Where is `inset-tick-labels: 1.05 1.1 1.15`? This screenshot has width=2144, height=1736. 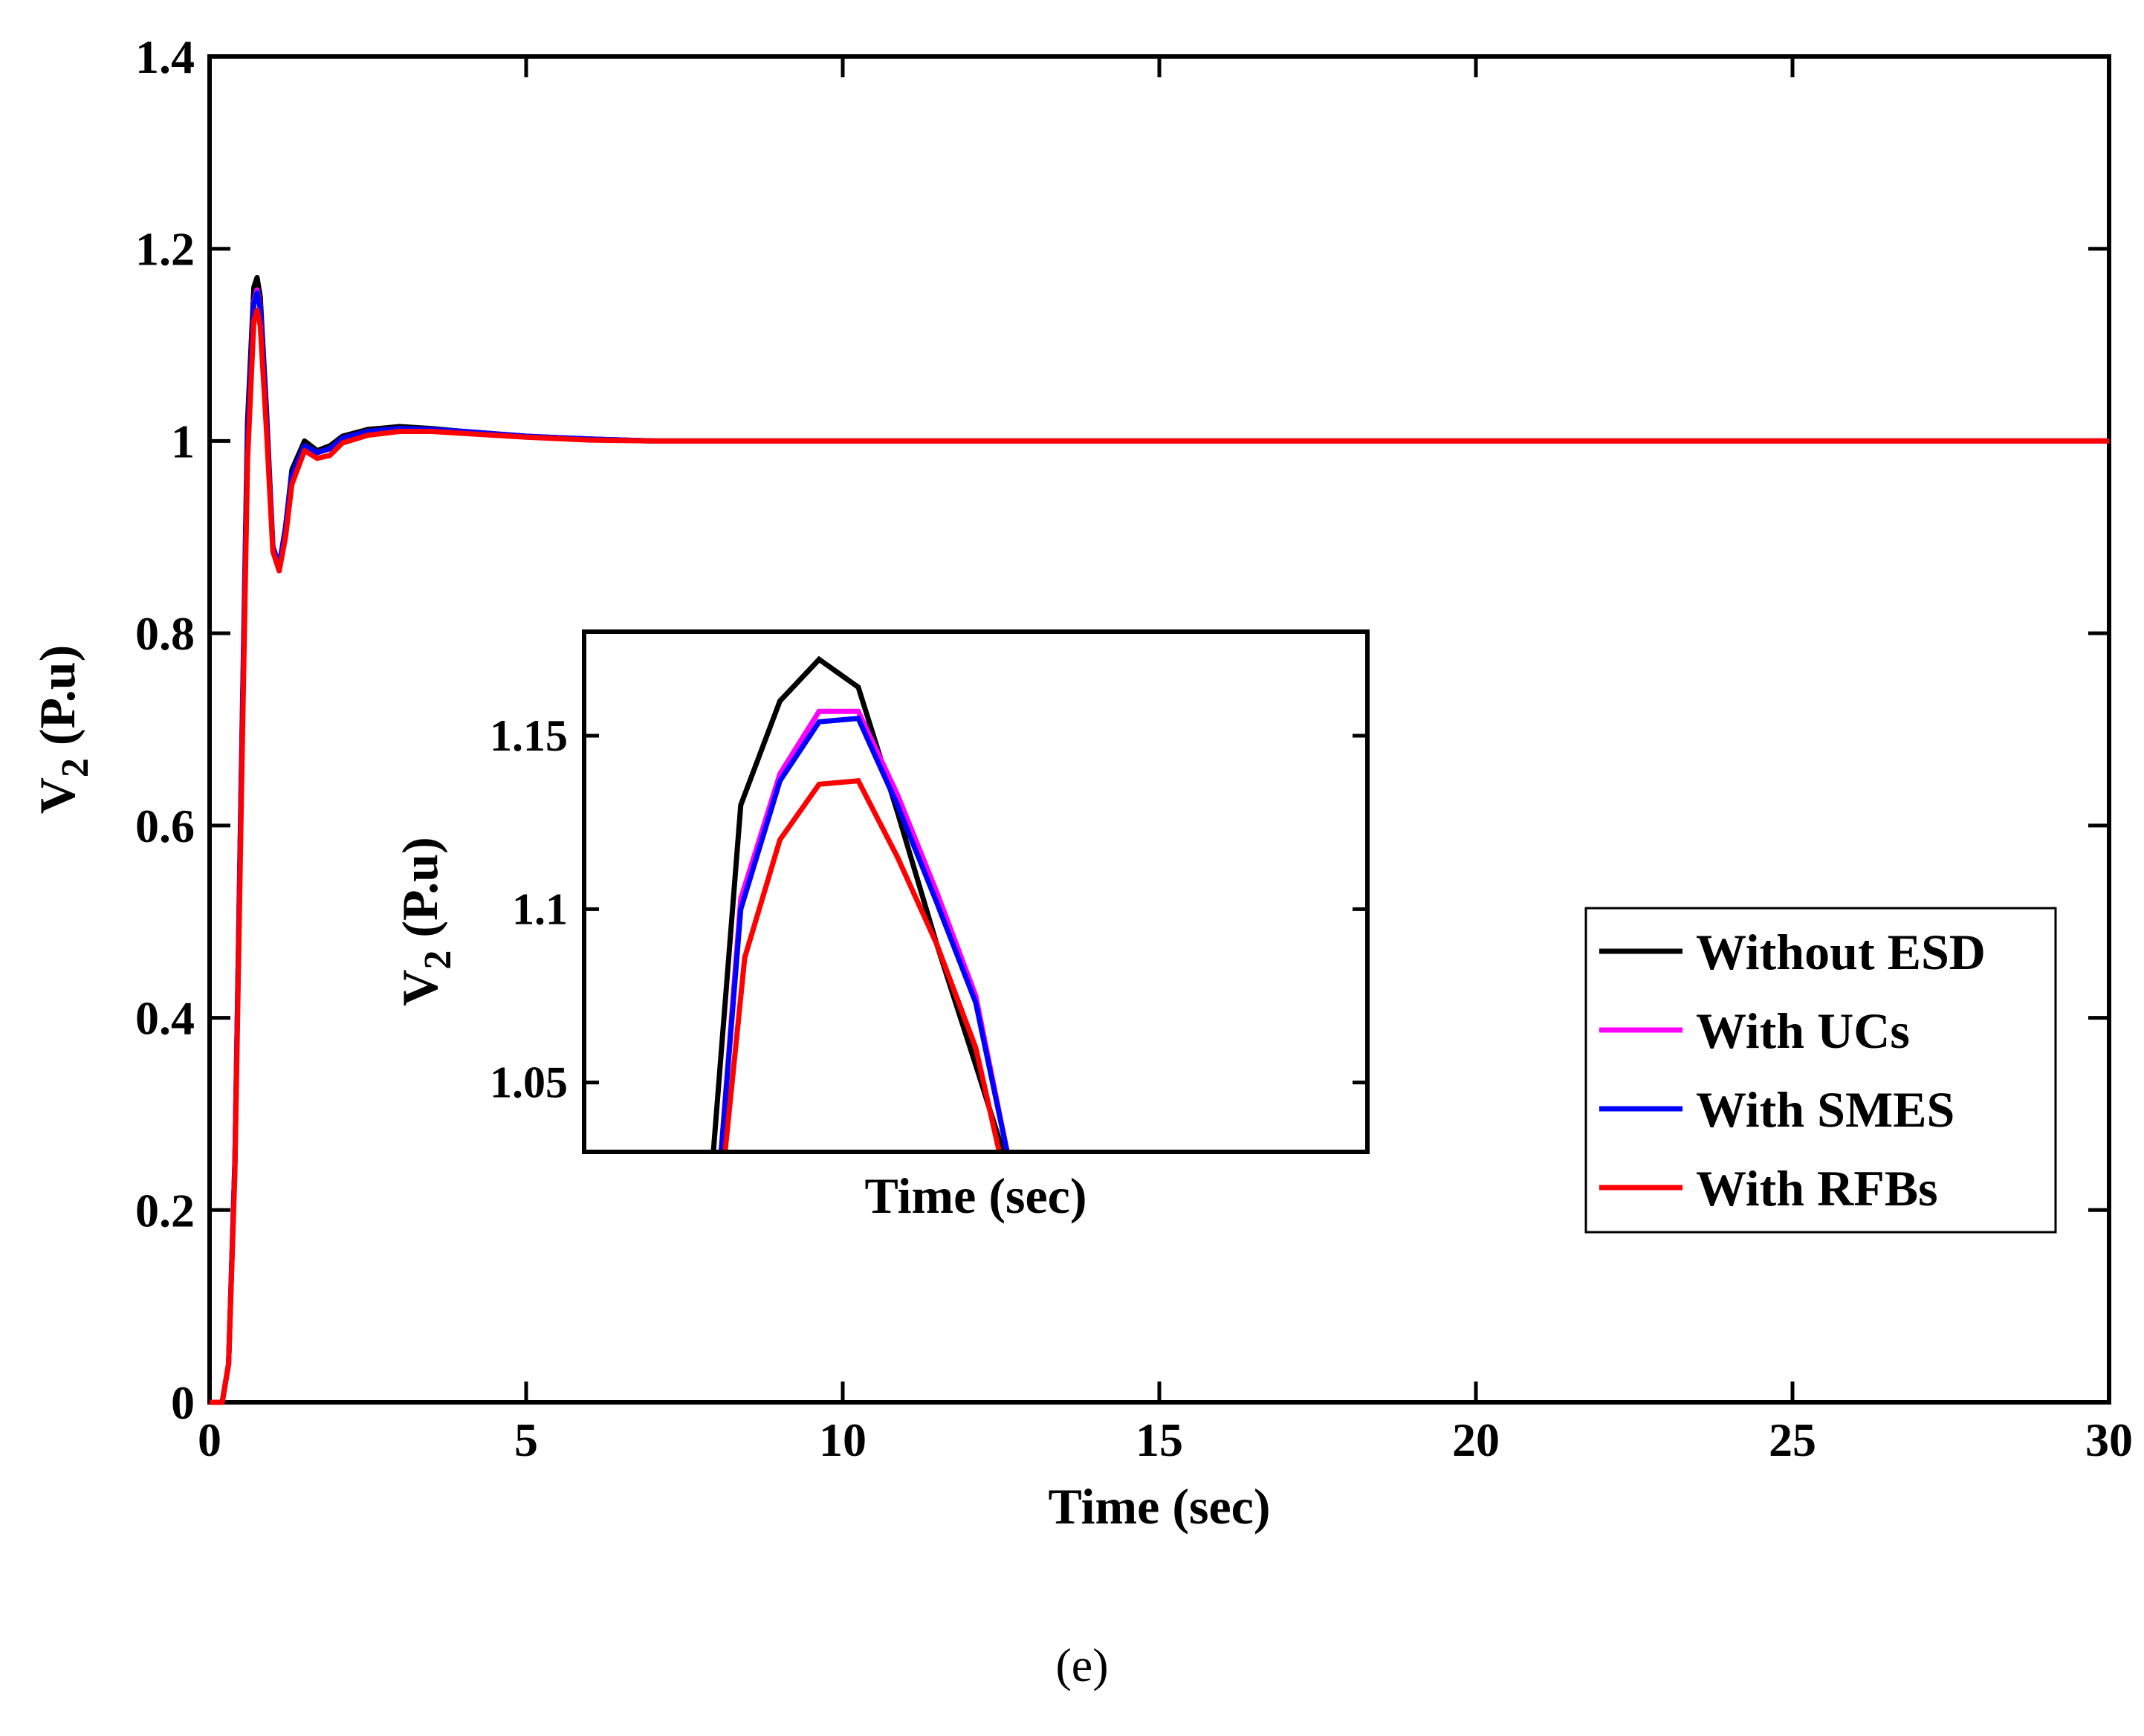
inset-tick-labels: 1.05 1.1 1.15 is located at coordinates (529, 909).